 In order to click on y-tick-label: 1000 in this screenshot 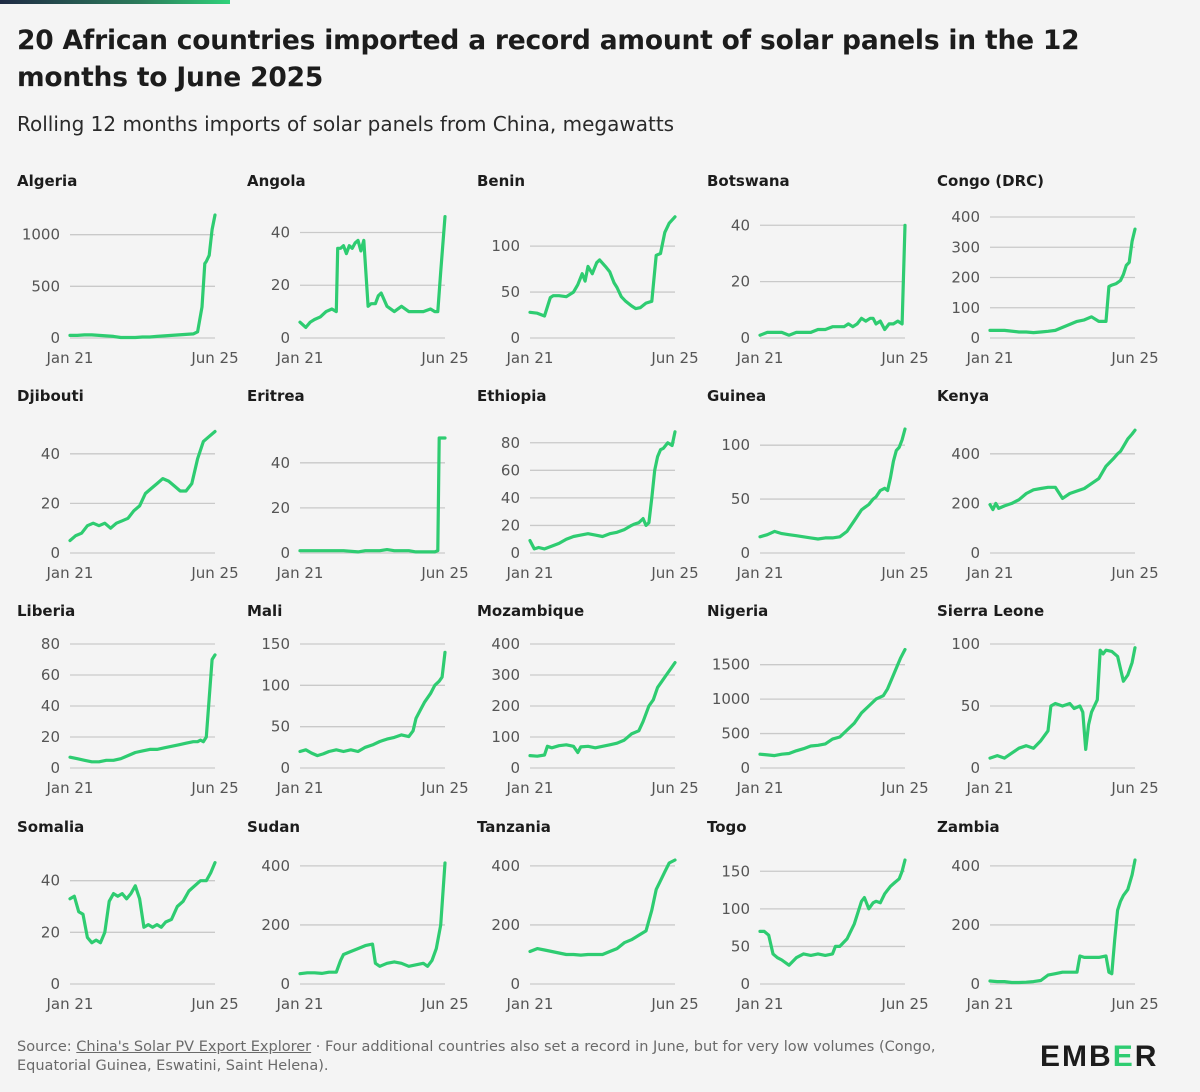, I will do `click(731, 699)`.